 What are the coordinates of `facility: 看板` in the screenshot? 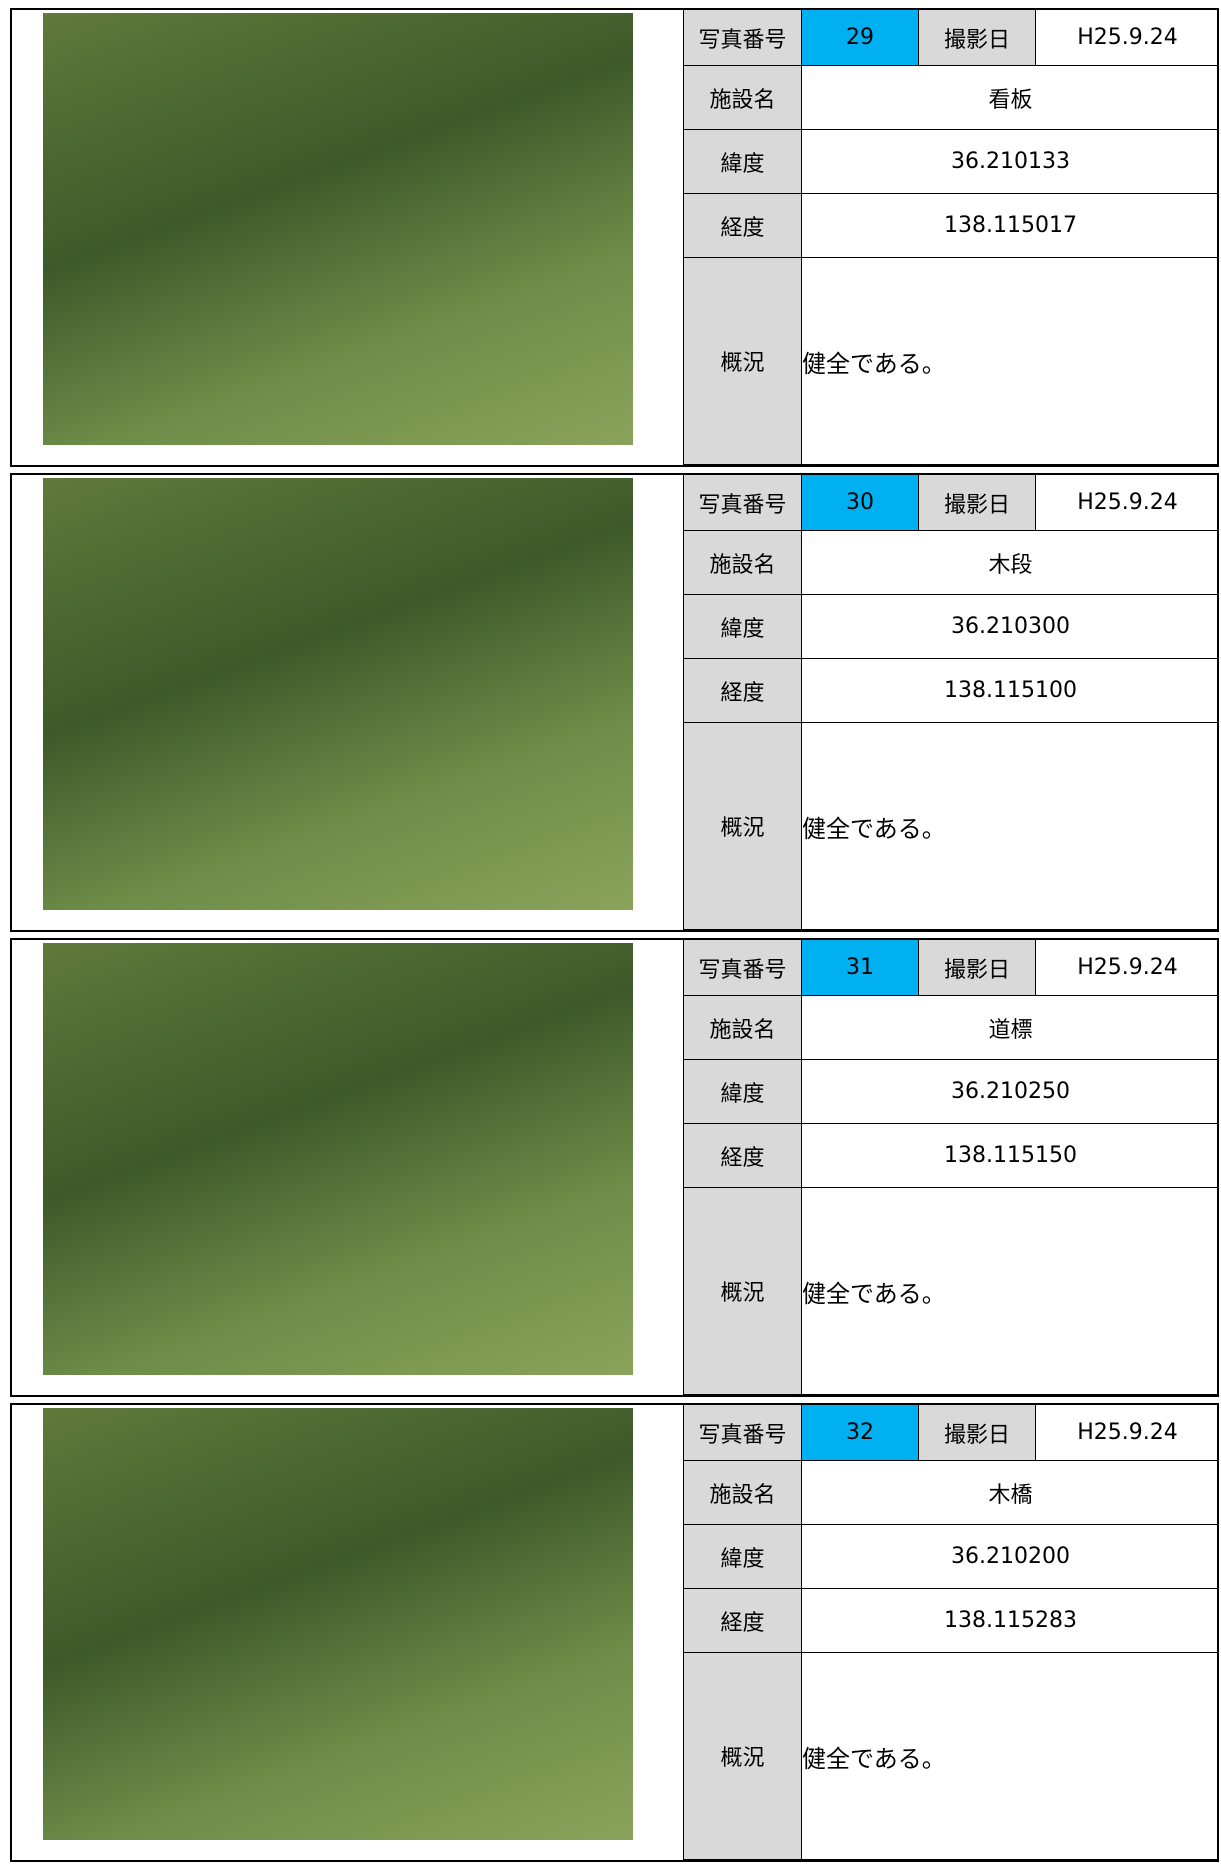 It's located at (1010, 98).